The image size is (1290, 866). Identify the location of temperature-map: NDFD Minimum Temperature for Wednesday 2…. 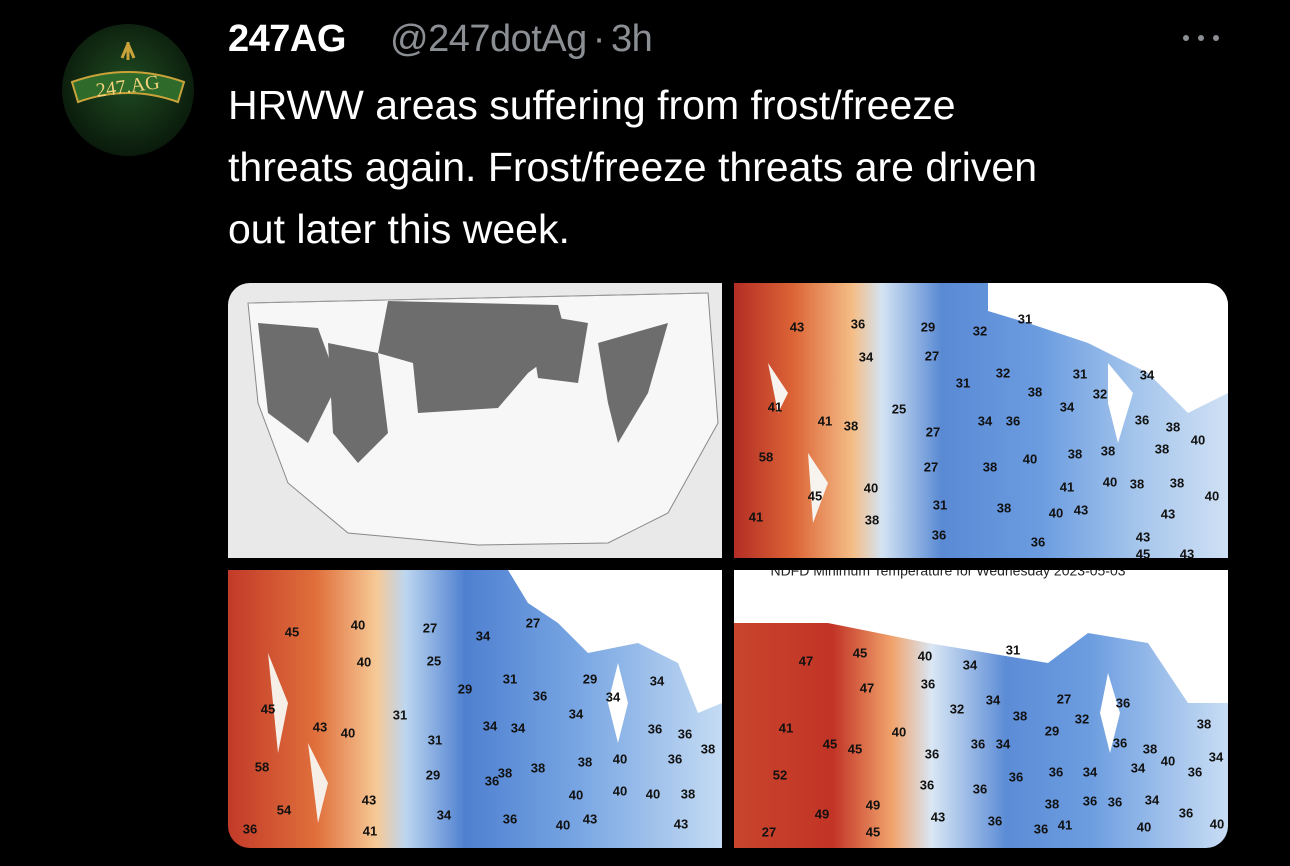
(981, 705).